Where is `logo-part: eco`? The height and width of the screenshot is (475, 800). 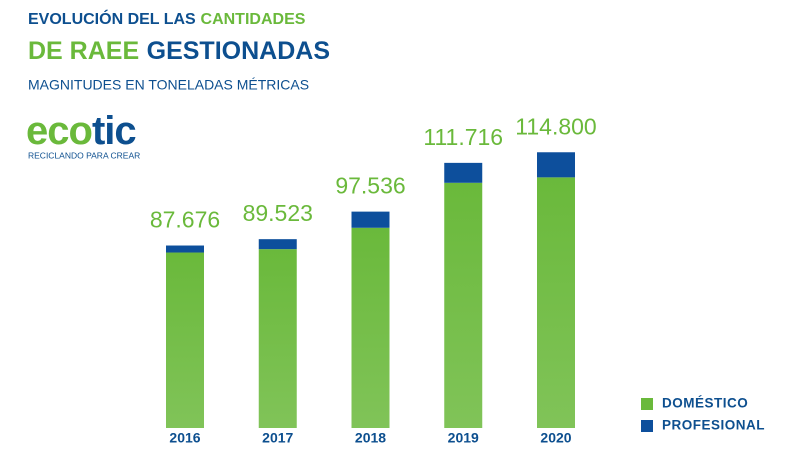
logo-part: eco is located at coordinates (59, 131).